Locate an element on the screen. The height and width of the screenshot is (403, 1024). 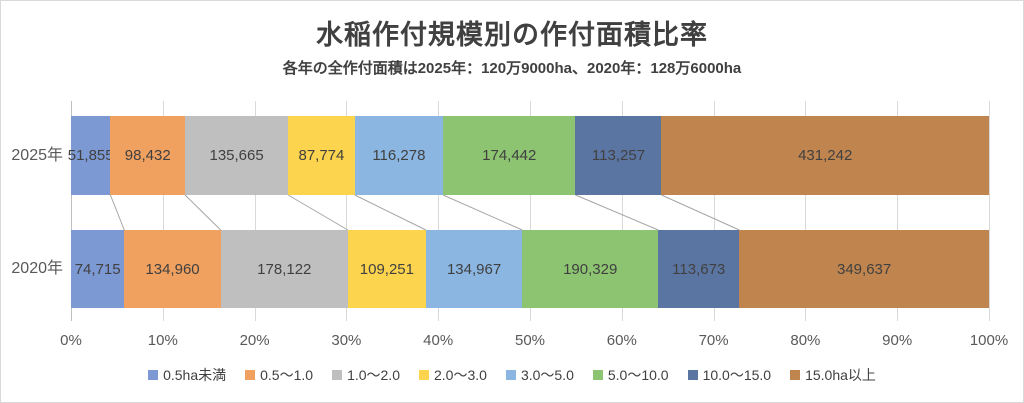
segment-value-label: 98,432 is located at coordinates (147, 155).